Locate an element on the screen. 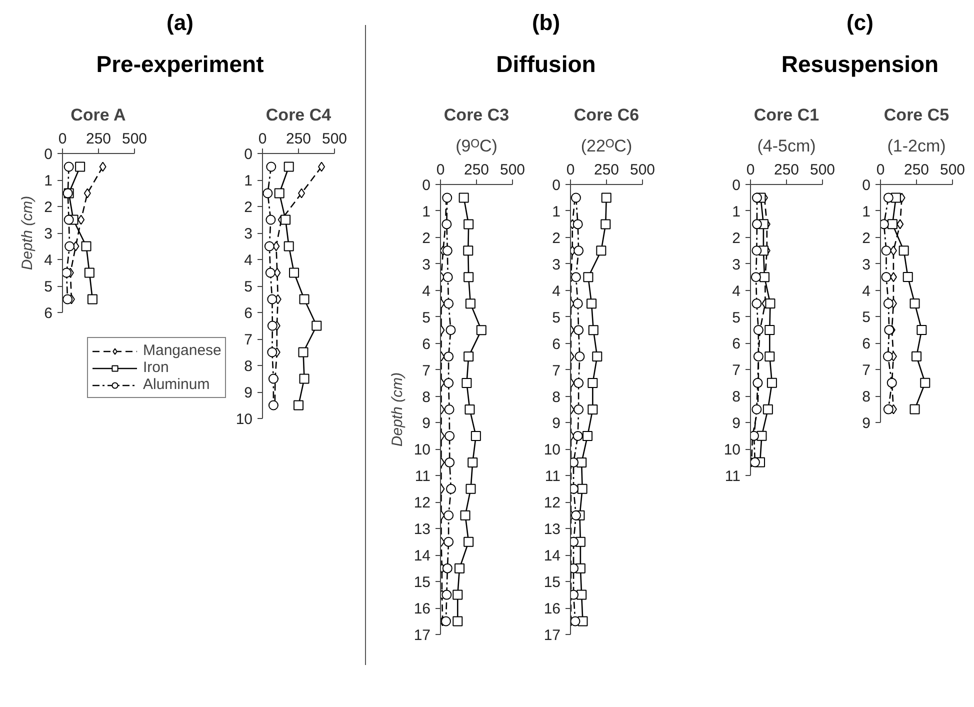 The image size is (974, 707). chart-title: Core C5 is located at coordinates (917, 115).